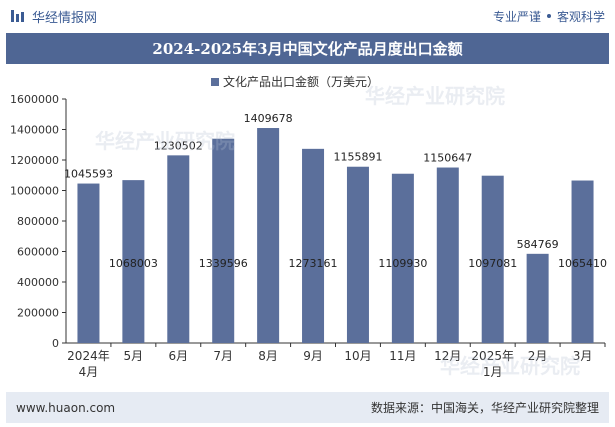 The image size is (615, 427). Describe the element at coordinates (402, 356) in the screenshot. I see `x-tick-label: 11月` at that location.